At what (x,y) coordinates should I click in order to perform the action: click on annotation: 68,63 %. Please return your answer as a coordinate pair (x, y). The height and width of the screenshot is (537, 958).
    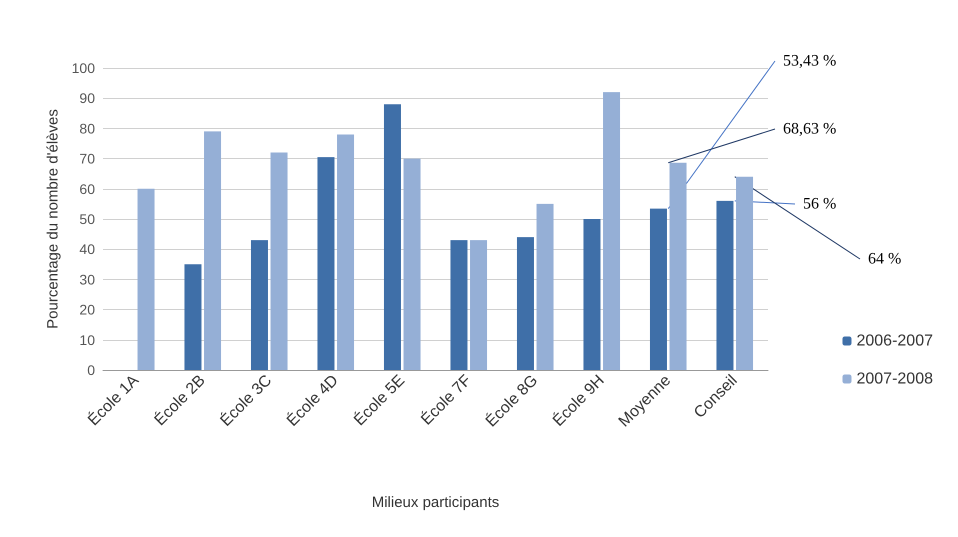
    Looking at the image, I should click on (809, 129).